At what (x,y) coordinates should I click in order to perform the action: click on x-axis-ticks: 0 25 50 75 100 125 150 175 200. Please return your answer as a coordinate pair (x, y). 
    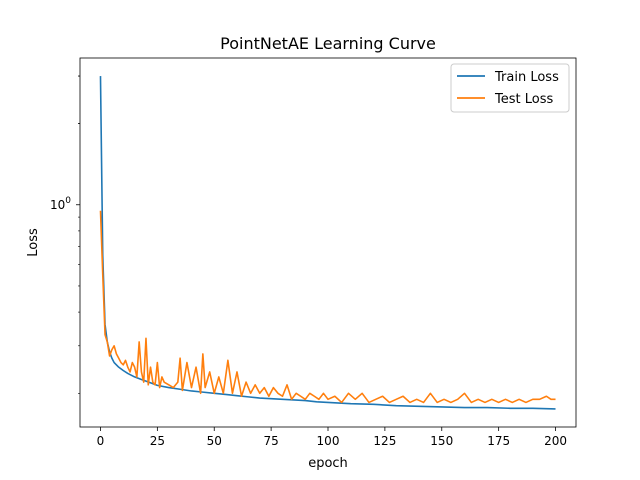
    Looking at the image, I should click on (332, 437).